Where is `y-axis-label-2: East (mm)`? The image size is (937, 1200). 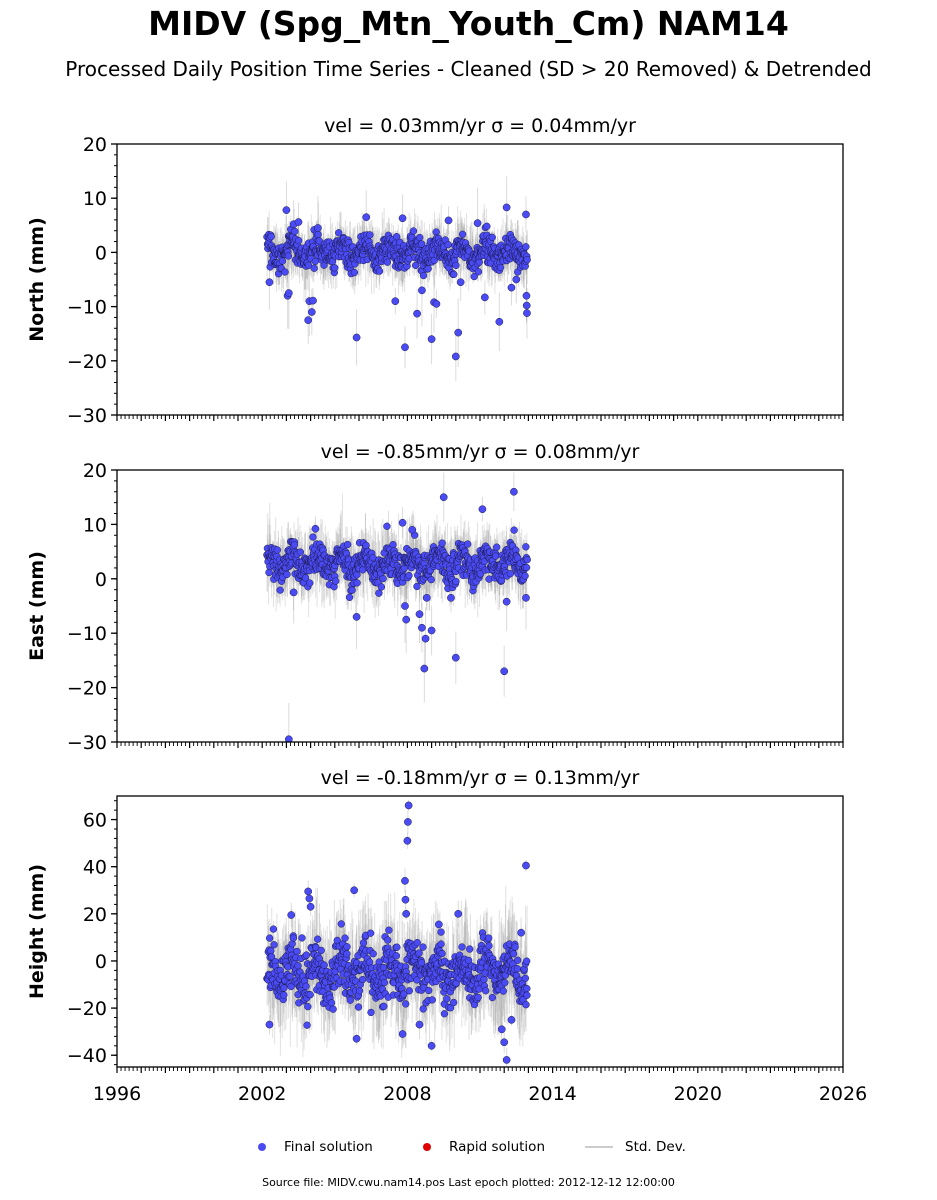
y-axis-label-2: East (mm) is located at coordinates (37, 606).